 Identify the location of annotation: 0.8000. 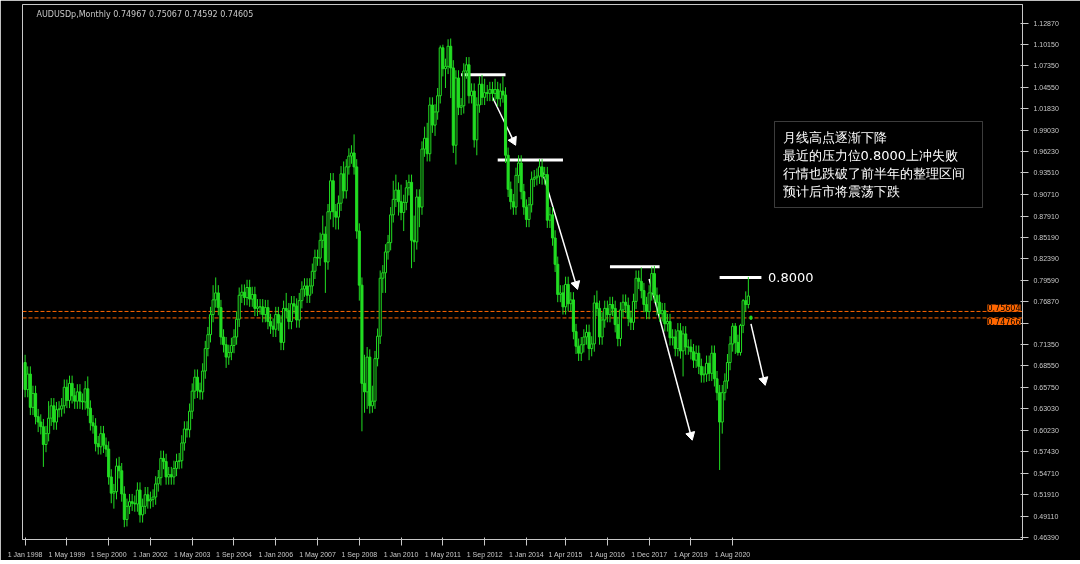
(791, 277).